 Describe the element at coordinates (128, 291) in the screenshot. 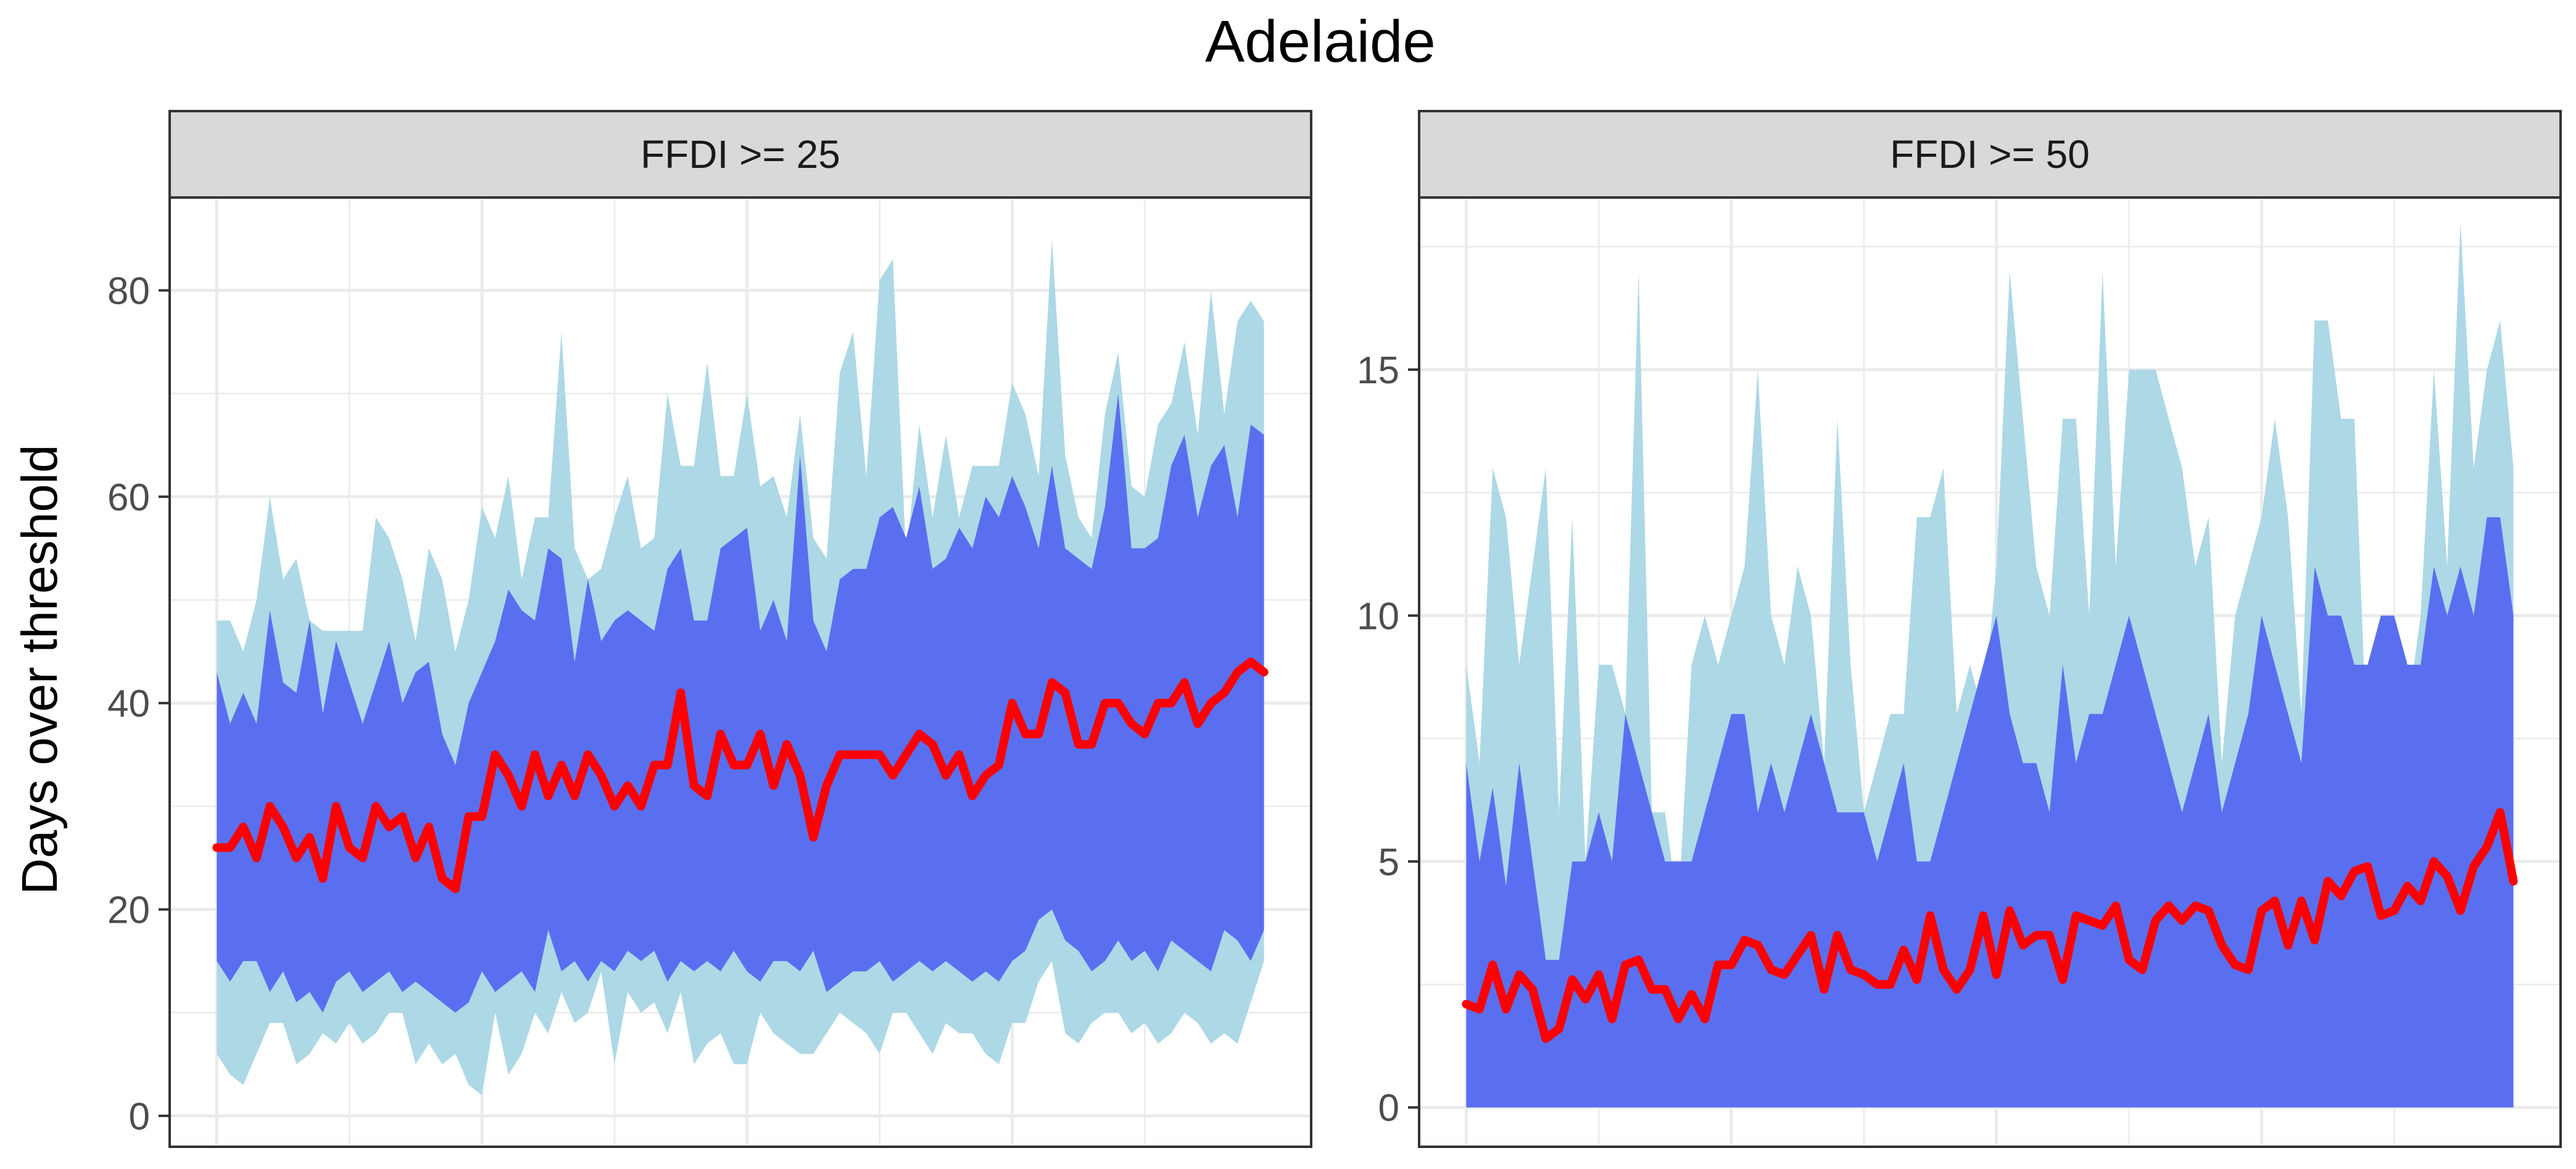

I see `y-tick-label: 80` at that location.